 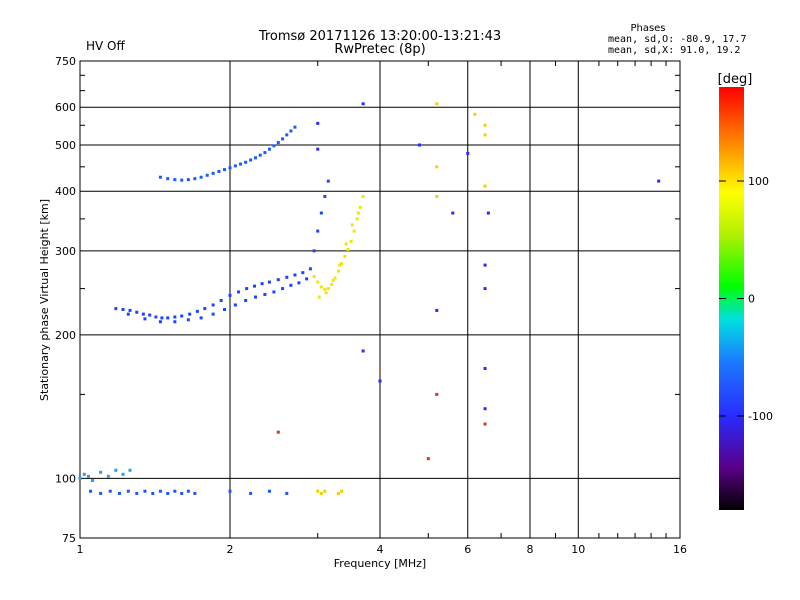 What do you see at coordinates (65, 191) in the screenshot?
I see `y-tick-label: 400` at bounding box center [65, 191].